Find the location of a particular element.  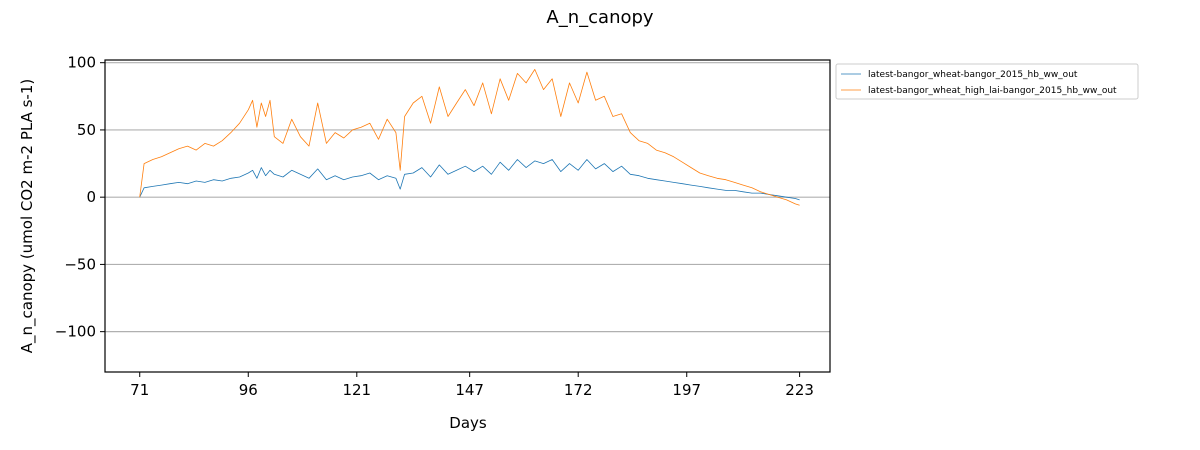

x-tick-label: 223 is located at coordinates (799, 390).